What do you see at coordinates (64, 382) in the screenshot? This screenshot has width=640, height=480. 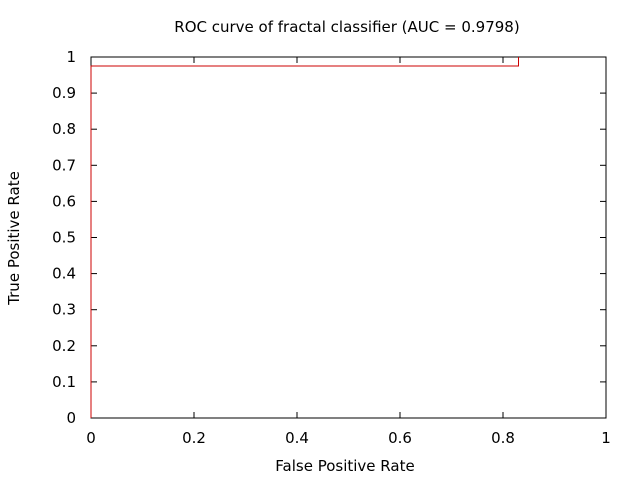 I see `y-tick-label: 0.1` at bounding box center [64, 382].